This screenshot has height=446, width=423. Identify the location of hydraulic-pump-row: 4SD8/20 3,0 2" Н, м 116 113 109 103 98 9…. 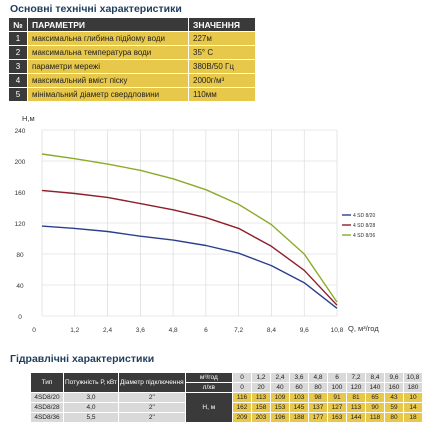
(226, 407).